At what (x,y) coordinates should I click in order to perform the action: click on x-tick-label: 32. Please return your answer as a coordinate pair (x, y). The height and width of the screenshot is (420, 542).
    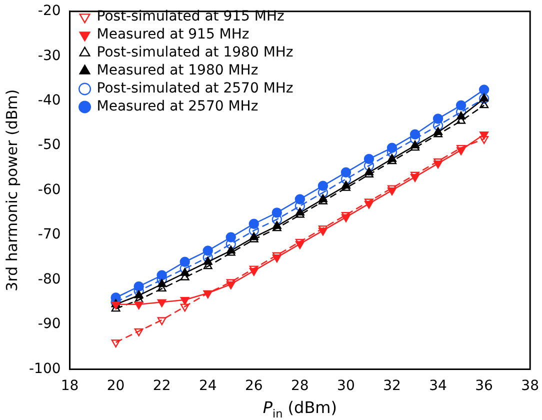
    Looking at the image, I should click on (392, 386).